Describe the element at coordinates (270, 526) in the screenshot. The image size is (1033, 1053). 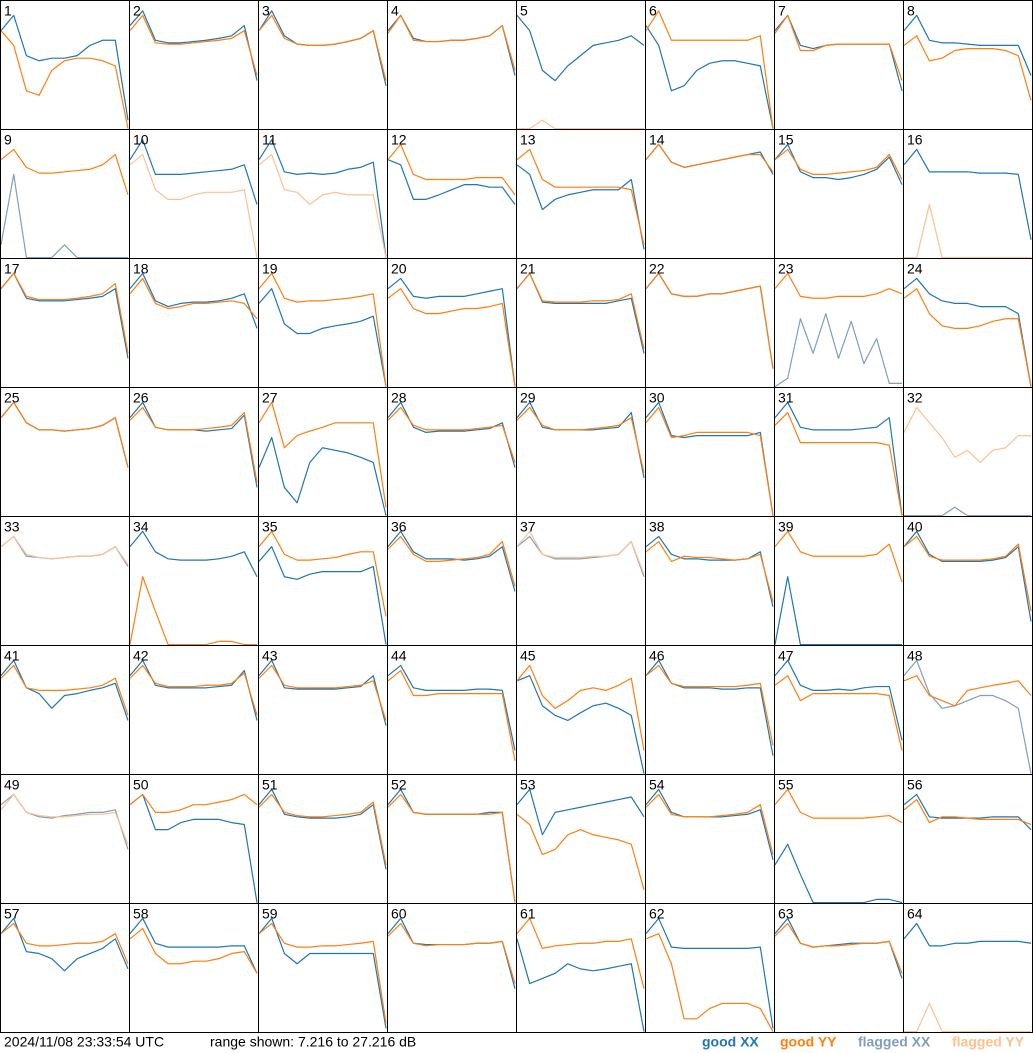
I see `panel-label: 35` at that location.